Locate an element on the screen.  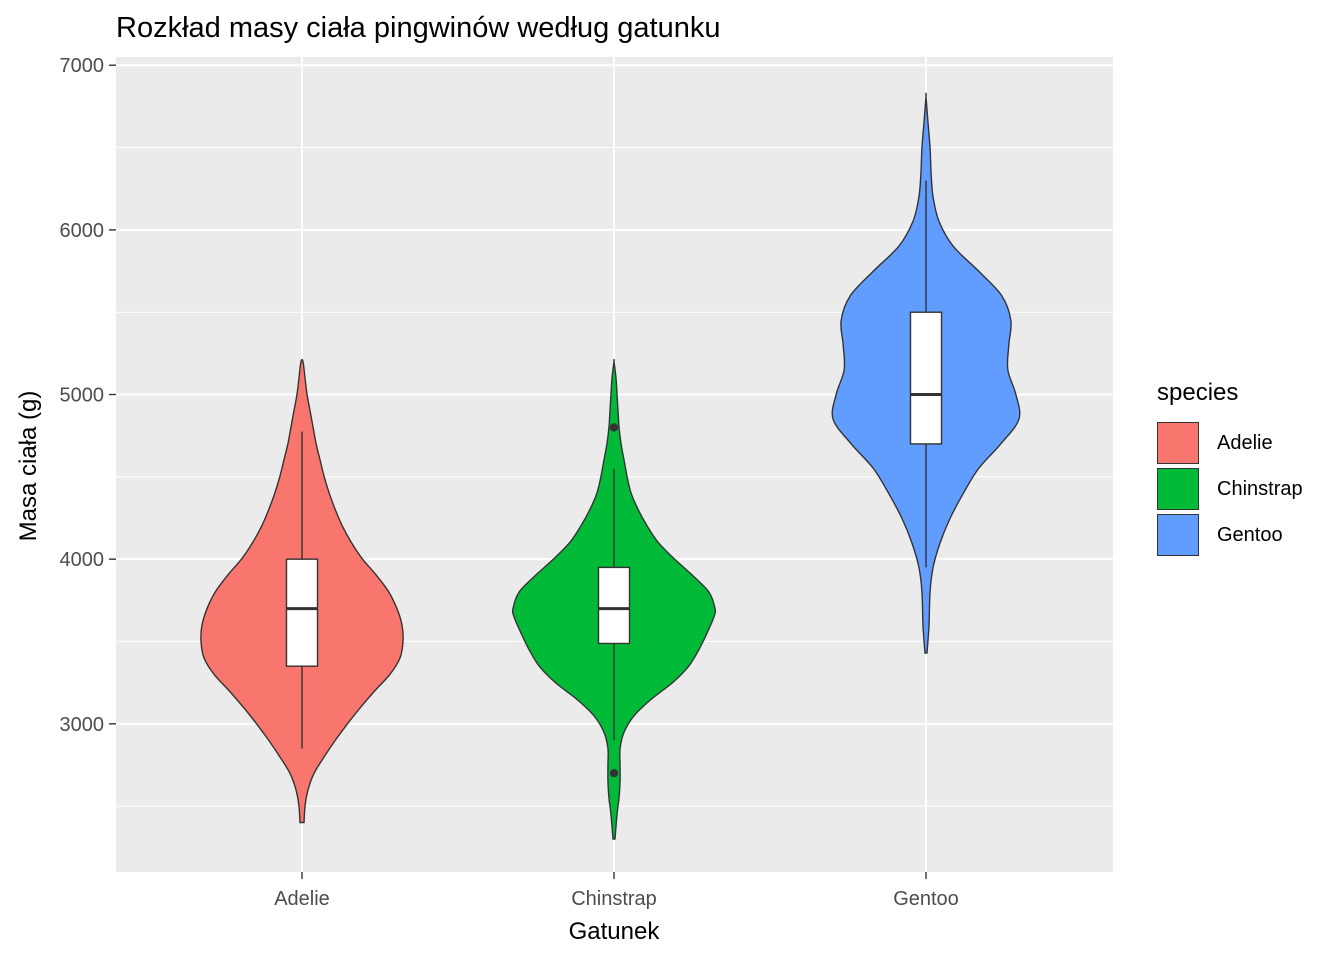
legend-key-chinstrap is located at coordinates (1178, 489).